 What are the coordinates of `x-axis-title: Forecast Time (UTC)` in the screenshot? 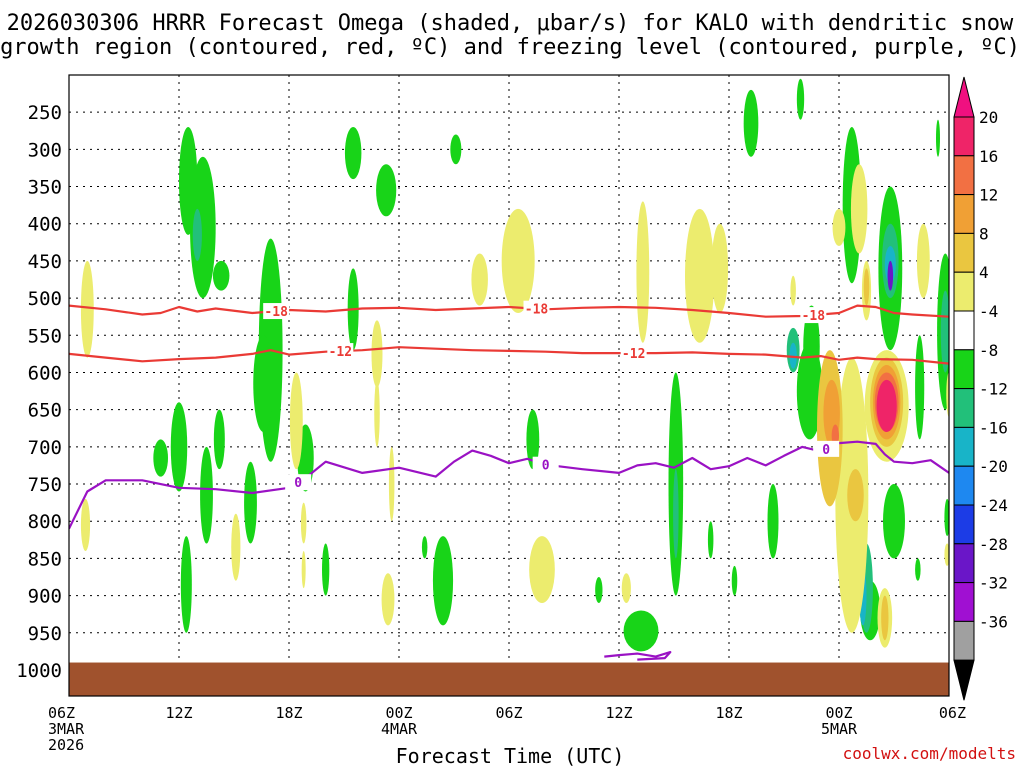 It's located at (510, 756).